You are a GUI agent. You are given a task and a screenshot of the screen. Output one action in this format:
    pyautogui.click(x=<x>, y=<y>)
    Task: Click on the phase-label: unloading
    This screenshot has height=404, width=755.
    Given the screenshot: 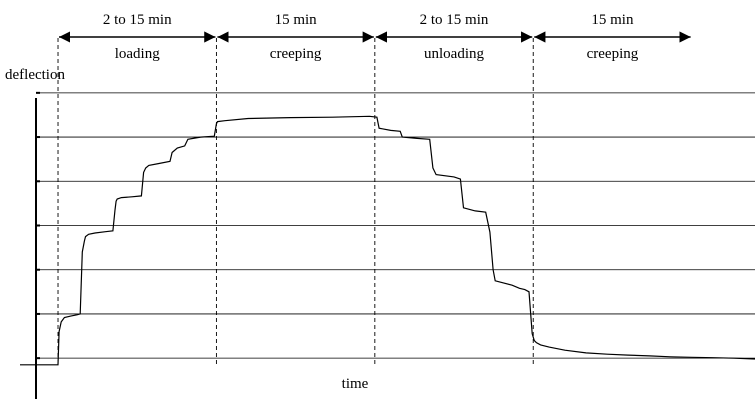 What is the action you would take?
    pyautogui.click(x=454, y=54)
    